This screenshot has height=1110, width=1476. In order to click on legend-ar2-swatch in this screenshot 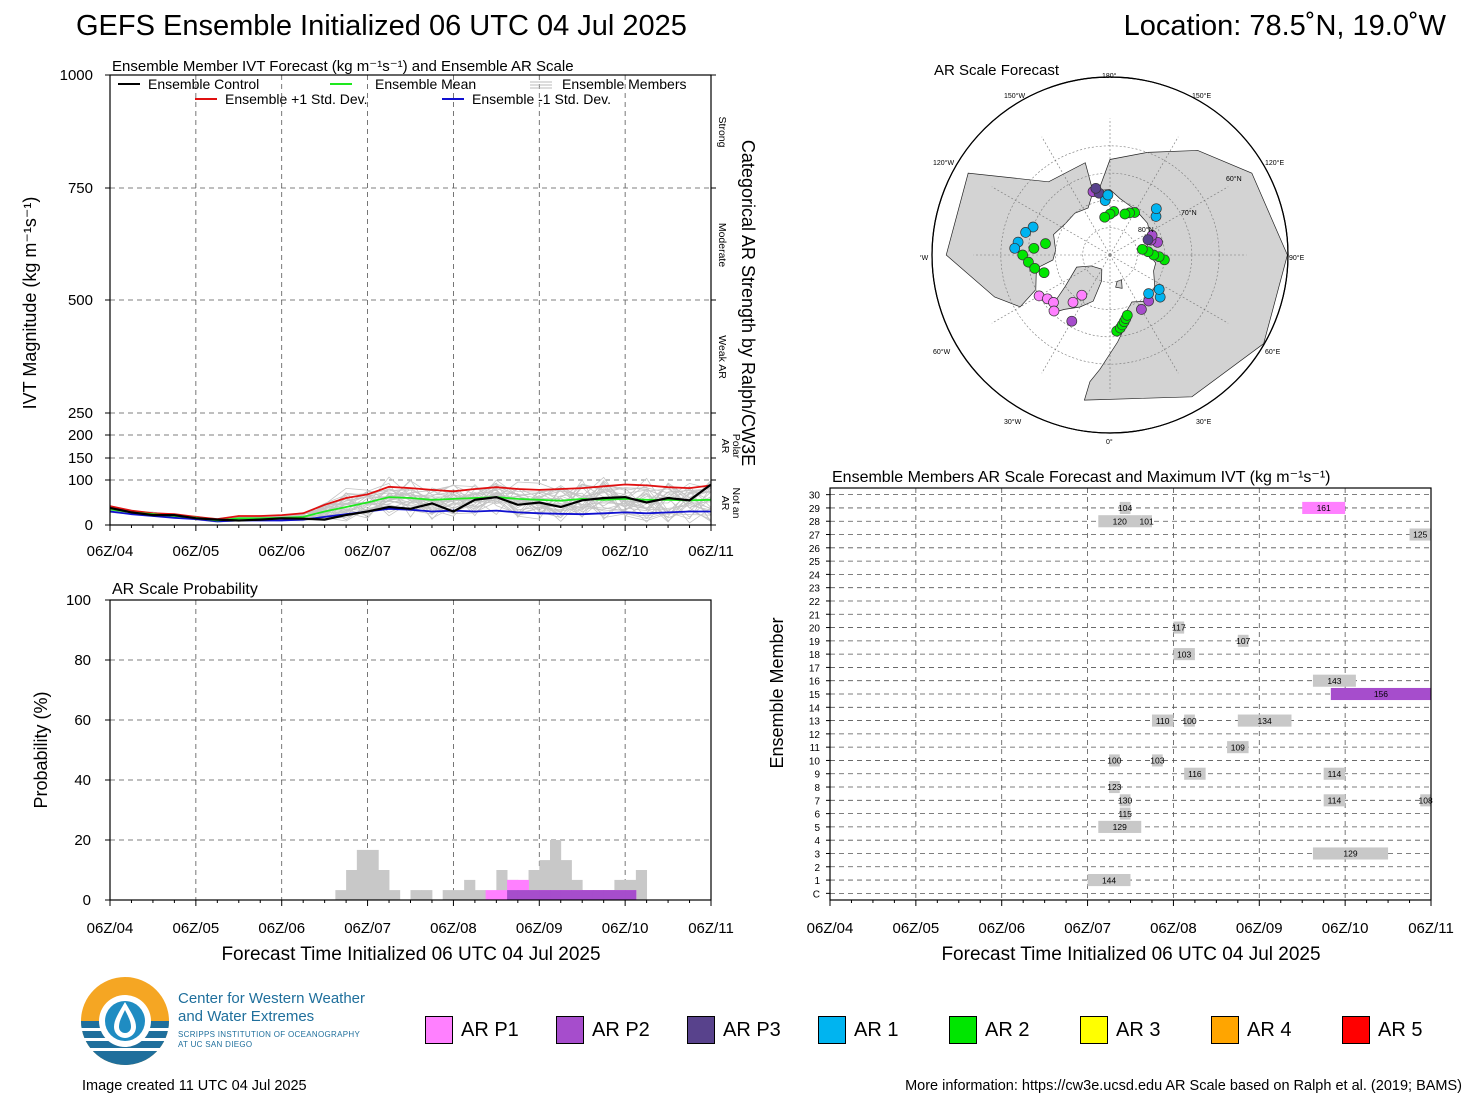, I will do `click(963, 1030)`.